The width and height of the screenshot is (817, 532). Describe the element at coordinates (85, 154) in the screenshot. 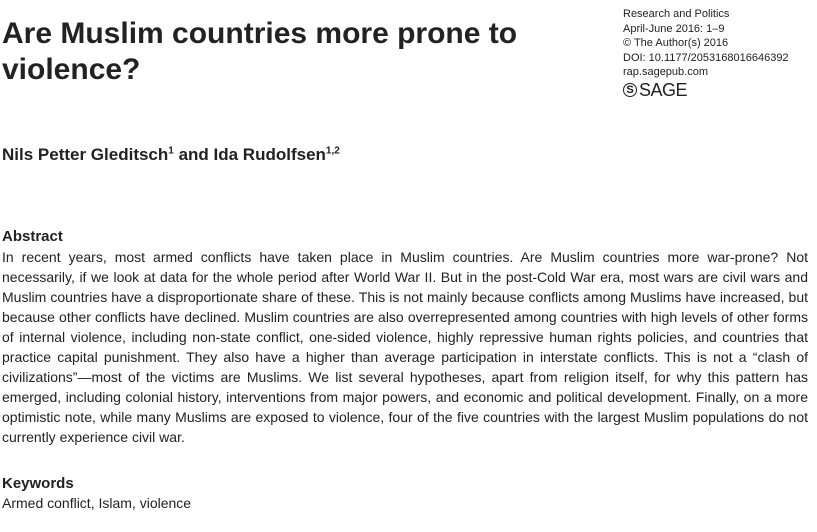

I see `author-name: Nils Petter Gleditsch` at that location.